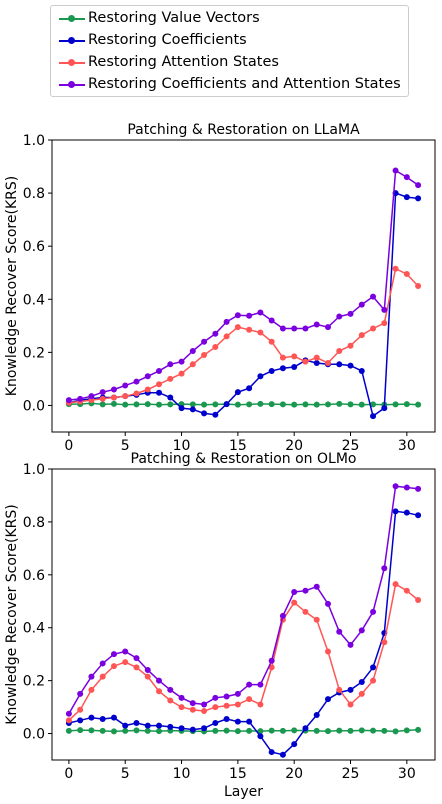 The height and width of the screenshot is (804, 442). I want to click on legend-marker-icon, so click(71, 18).